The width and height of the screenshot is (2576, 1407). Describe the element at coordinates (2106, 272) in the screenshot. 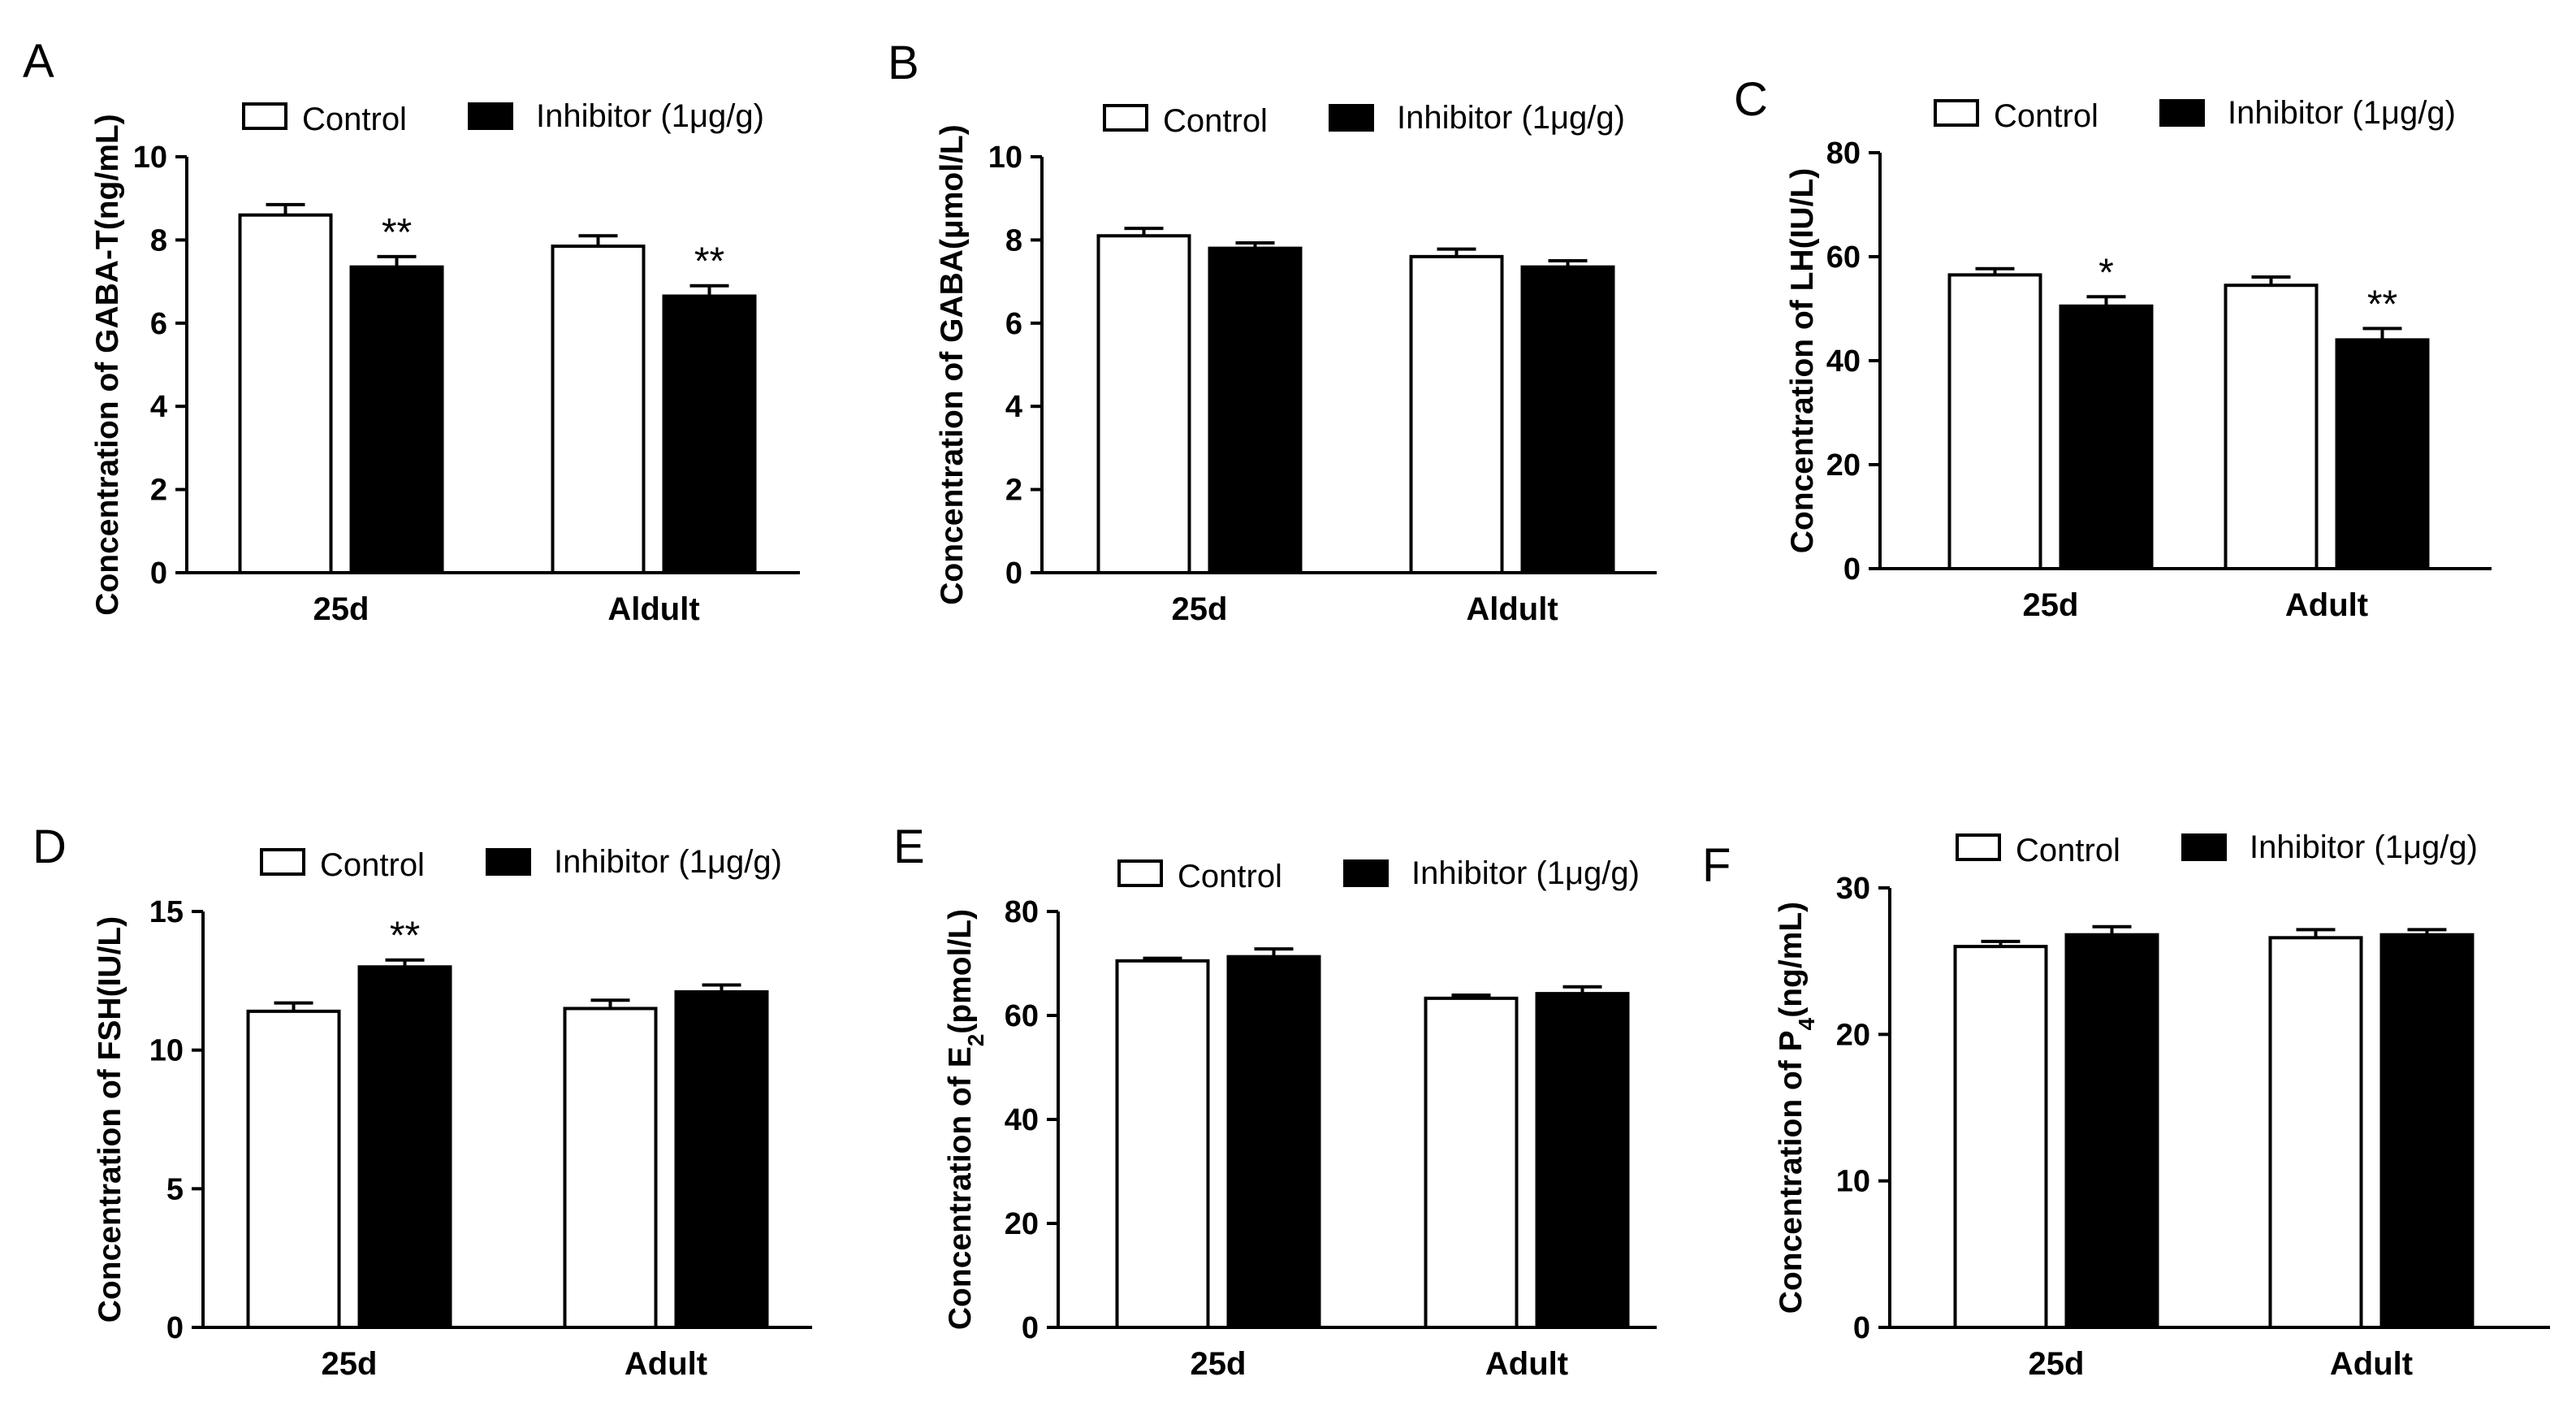

I see `significance-mark: *` at that location.